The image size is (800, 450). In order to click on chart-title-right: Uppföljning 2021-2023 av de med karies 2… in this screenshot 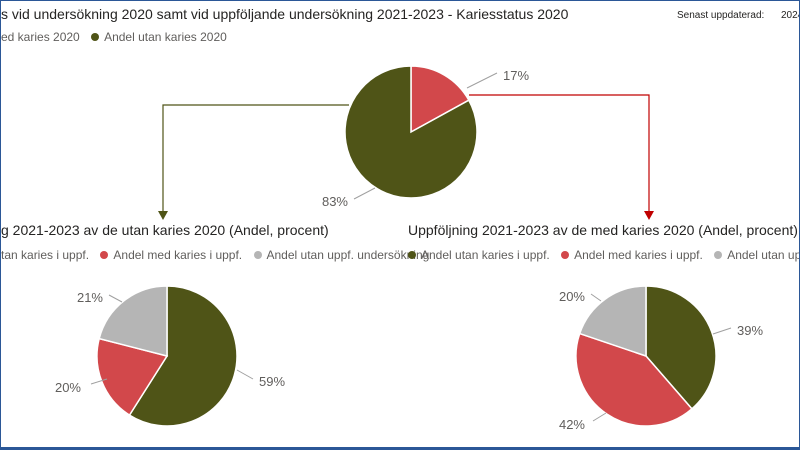, I will do `click(603, 230)`.